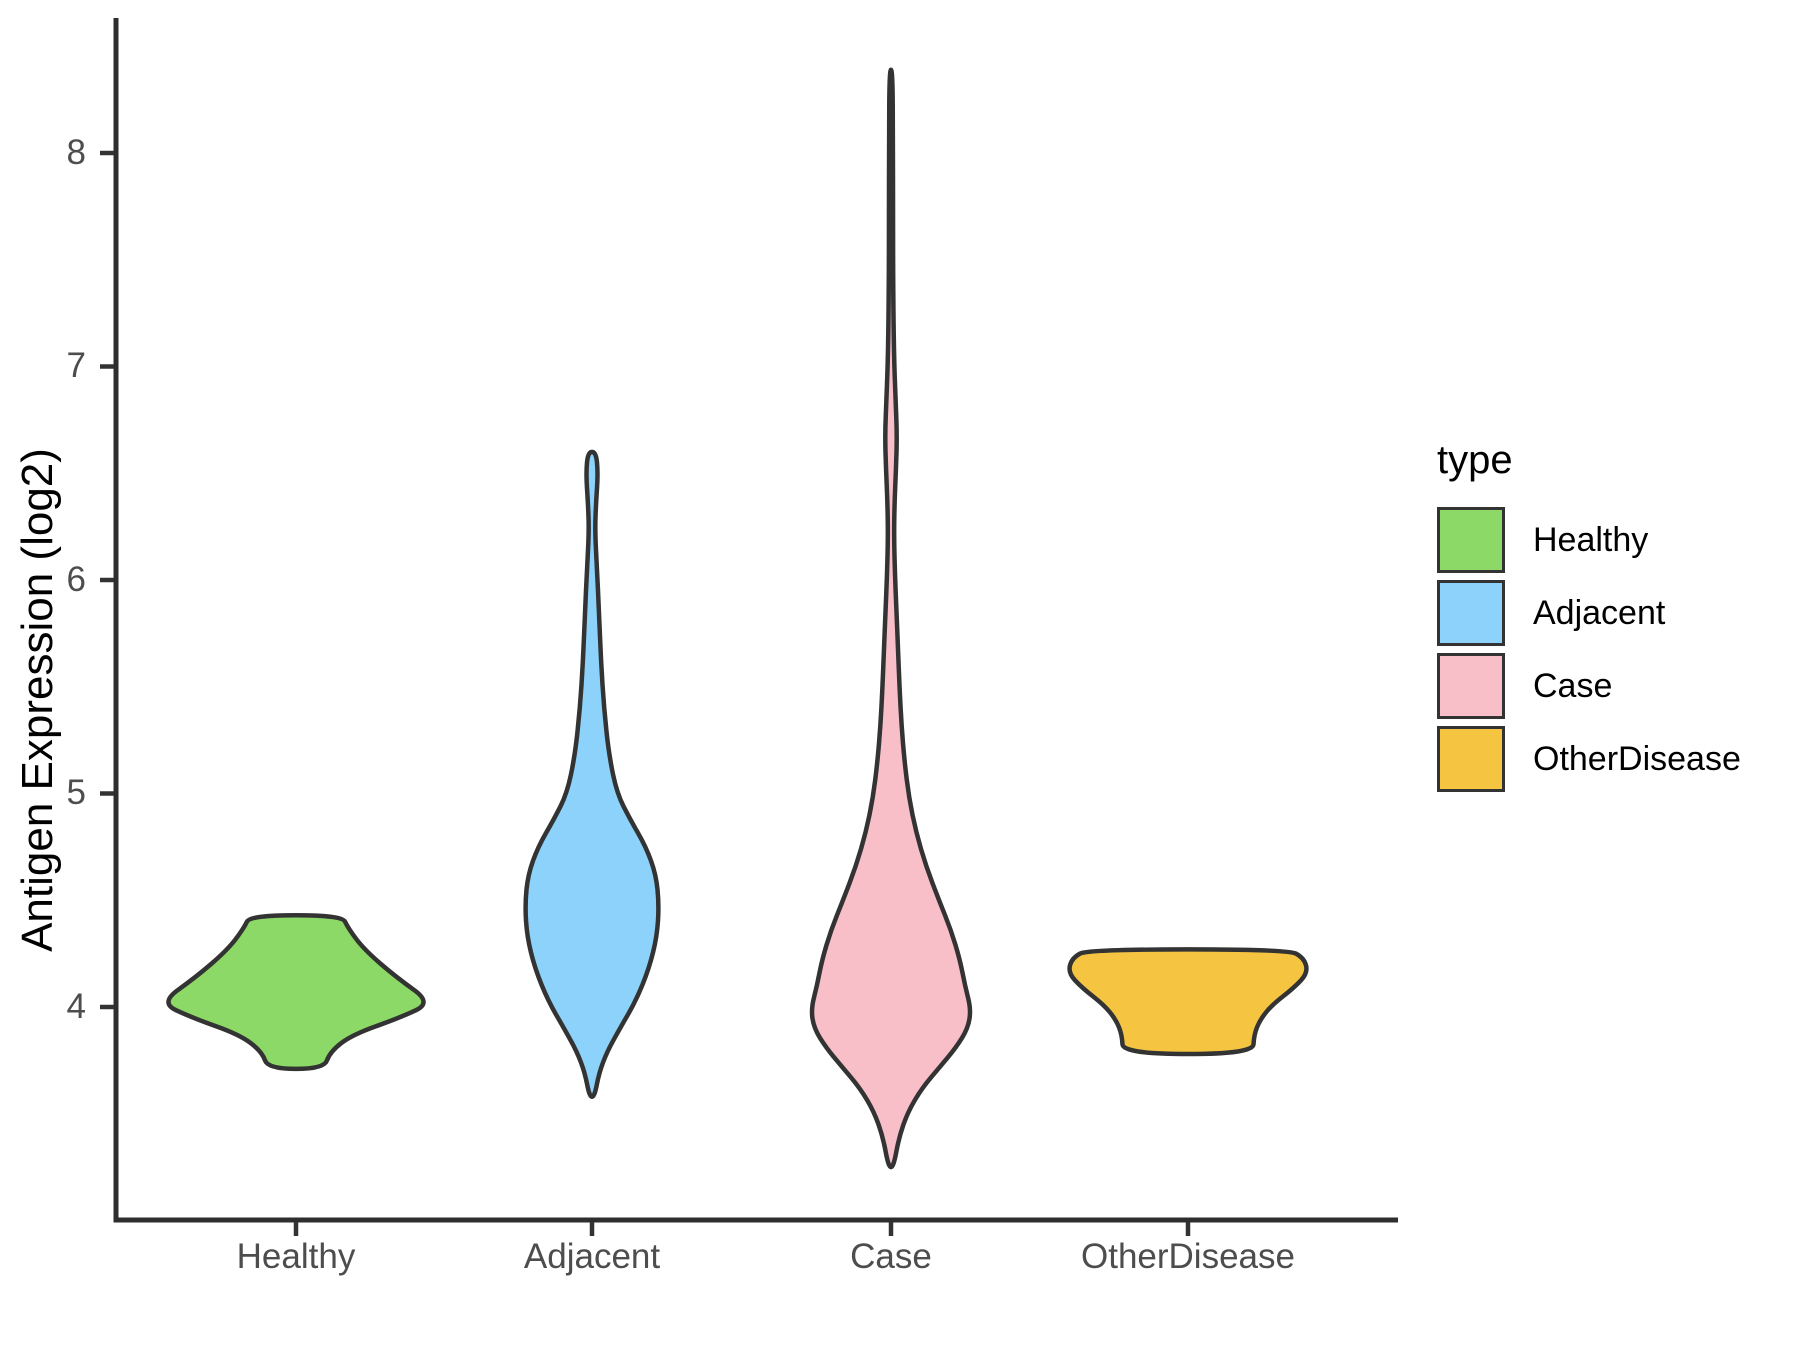  I want to click on legend-entry-healthy: Healthy, so click(1589, 540).